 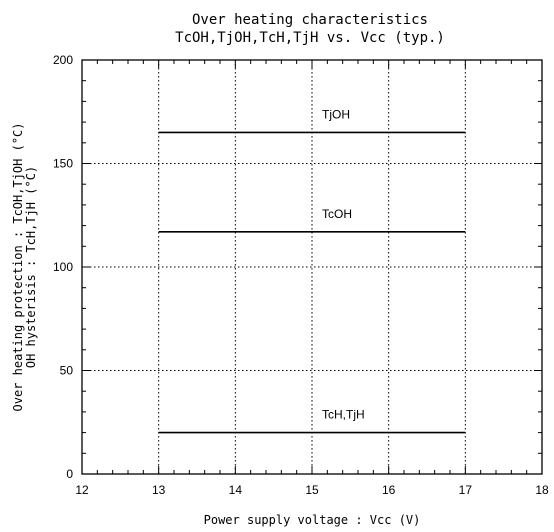 I want to click on series-label: TcOH, so click(x=337, y=214).